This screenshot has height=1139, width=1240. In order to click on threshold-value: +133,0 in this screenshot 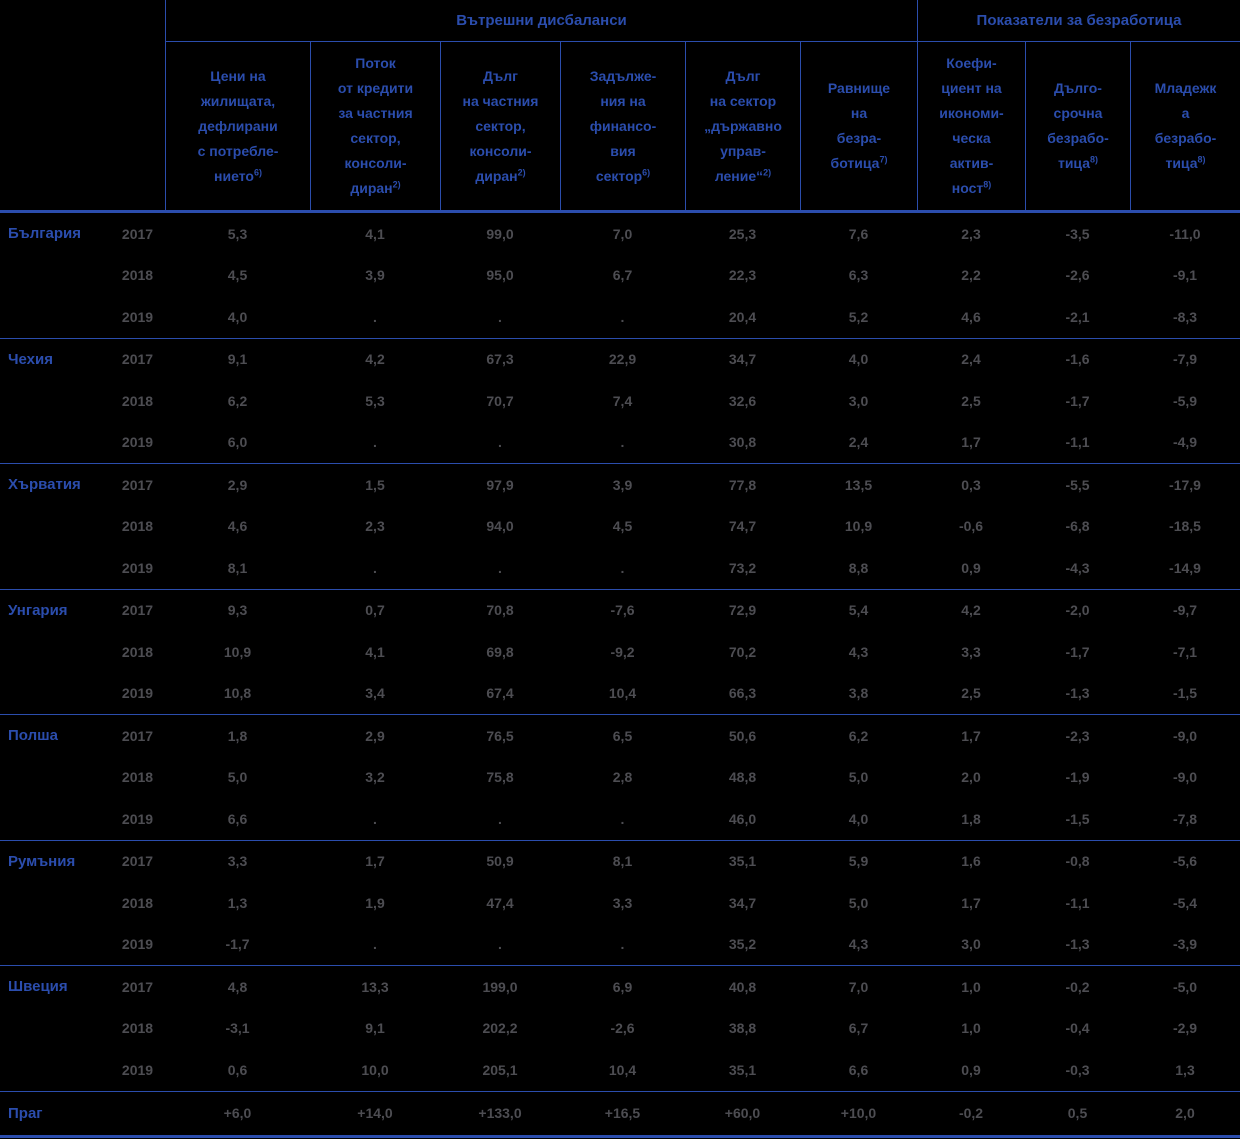, I will do `click(500, 1113)`.